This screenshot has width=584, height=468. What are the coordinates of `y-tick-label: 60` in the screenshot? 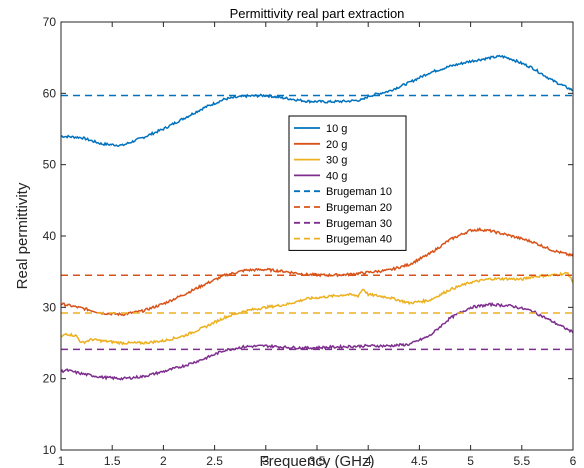 It's located at (50, 93).